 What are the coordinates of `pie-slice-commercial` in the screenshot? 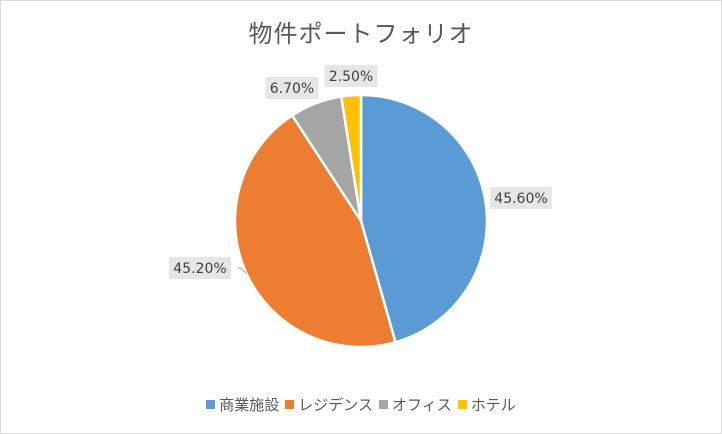 It's located at (424, 218).